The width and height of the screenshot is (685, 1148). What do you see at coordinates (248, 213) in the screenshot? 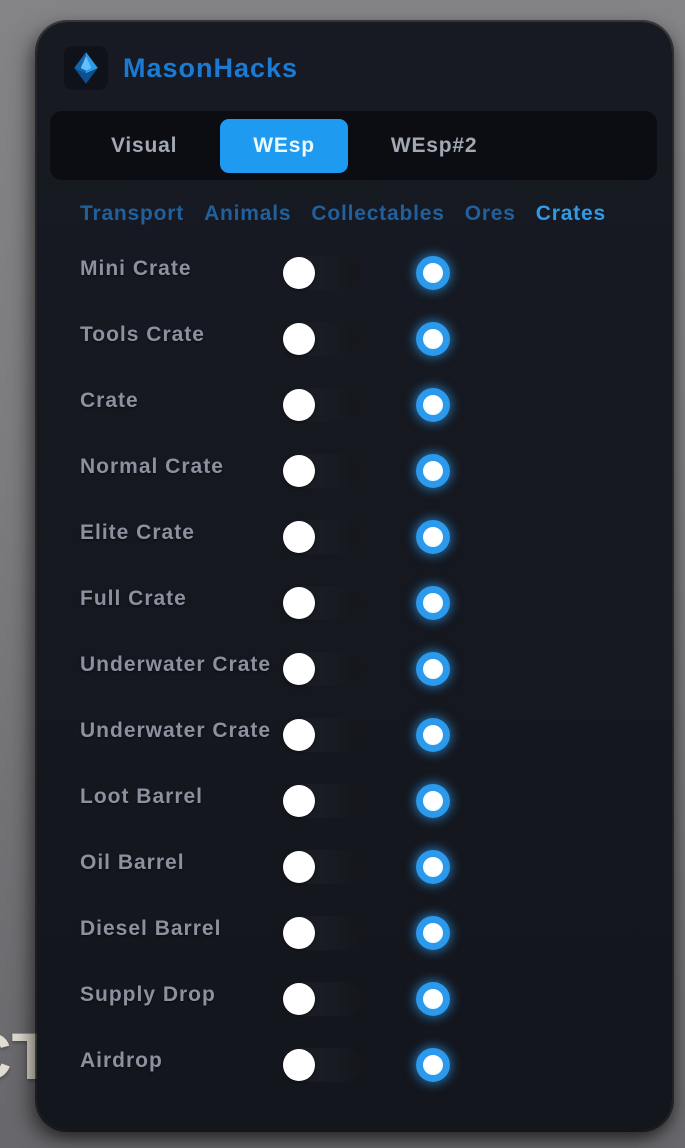
I see `subtab-animals: Animals` at bounding box center [248, 213].